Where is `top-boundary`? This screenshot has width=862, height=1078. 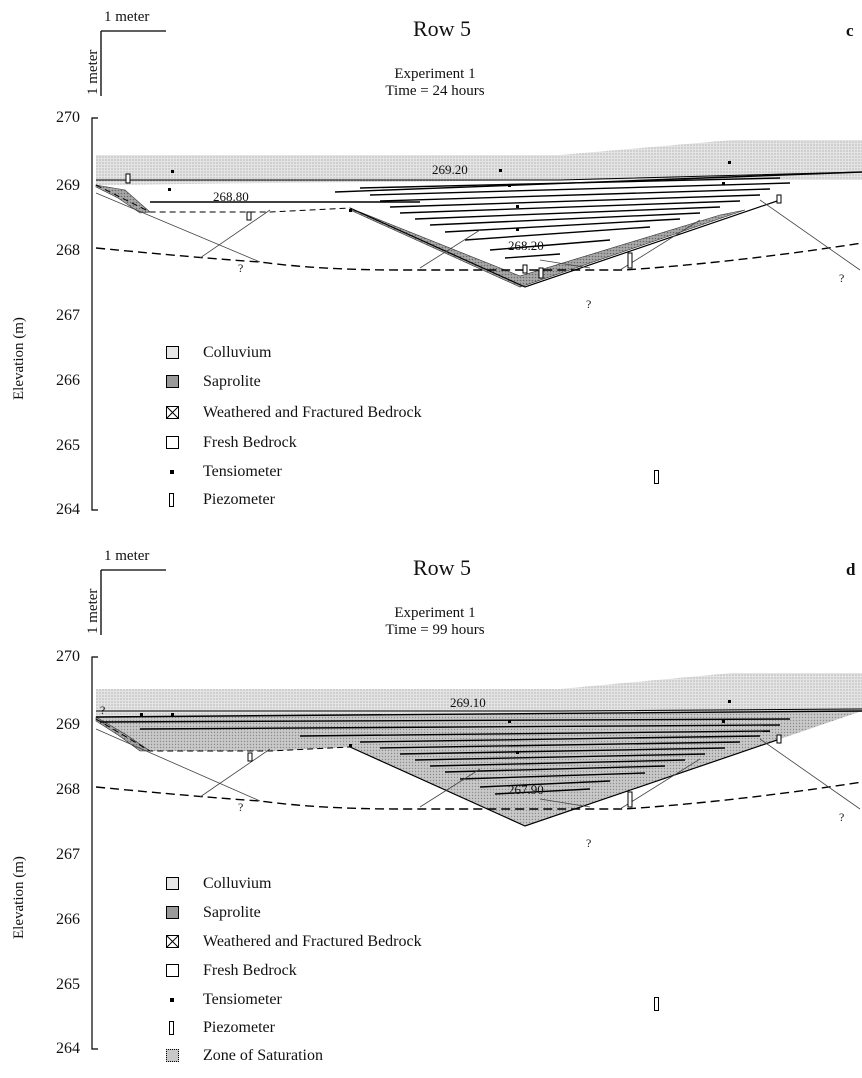 top-boundary is located at coordinates (479, 176).